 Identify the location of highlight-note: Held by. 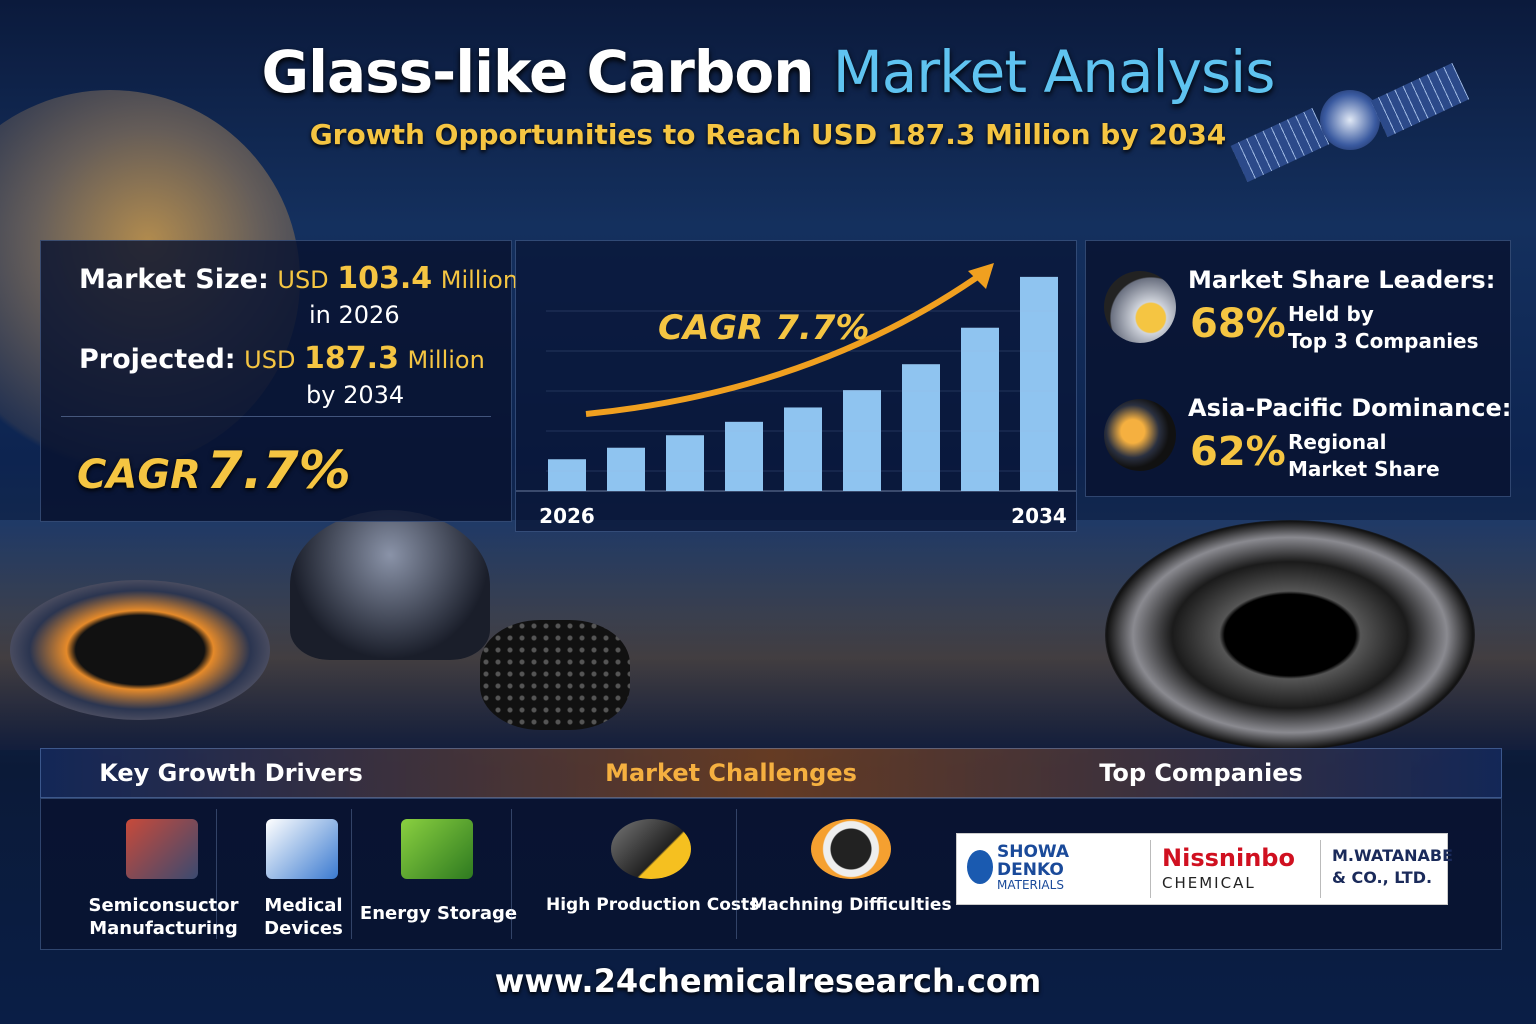
(1331, 314).